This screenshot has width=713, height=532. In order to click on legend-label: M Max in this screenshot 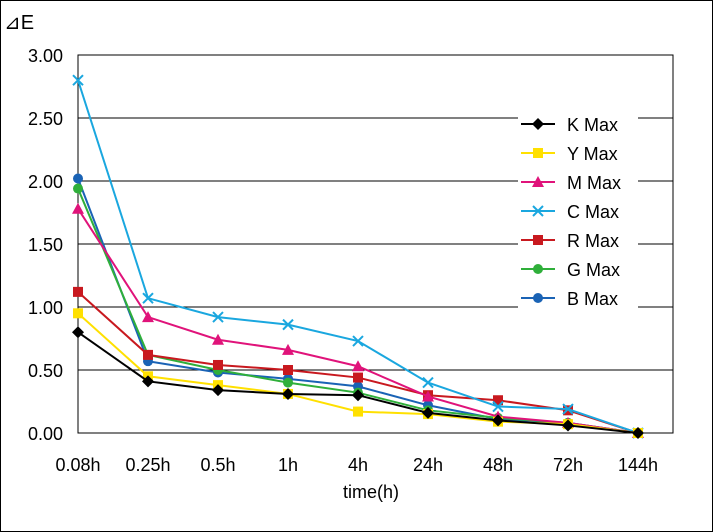, I will do `click(594, 183)`.